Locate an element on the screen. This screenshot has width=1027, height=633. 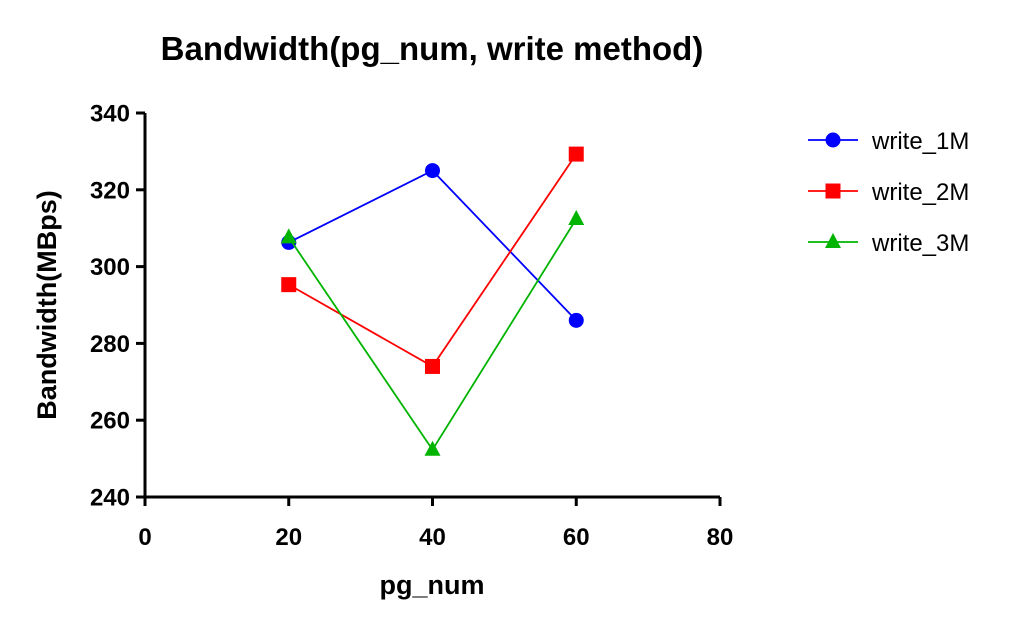
x-tick-label: 60 is located at coordinates (576, 537).